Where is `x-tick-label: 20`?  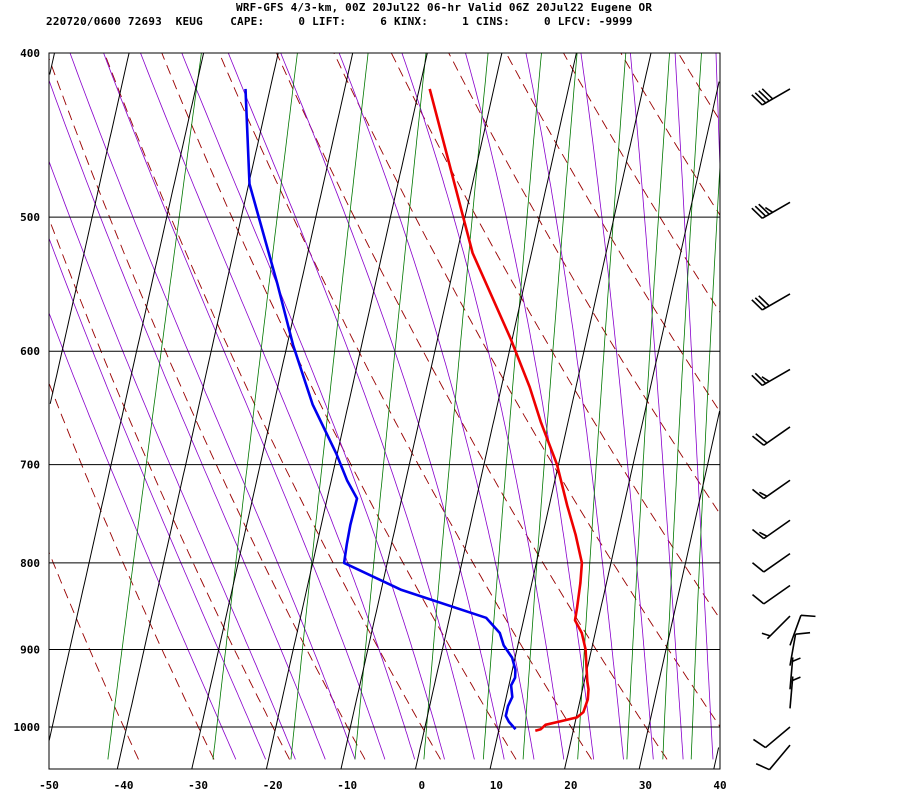 x-tick-label: 20 is located at coordinates (570, 785).